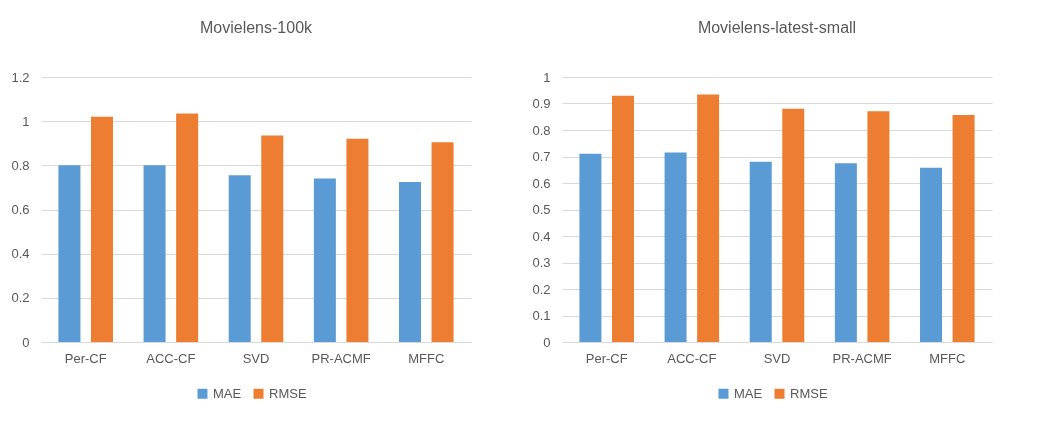 The height and width of the screenshot is (441, 1059). What do you see at coordinates (541, 103) in the screenshot?
I see `y-tick-label: 0.9` at bounding box center [541, 103].